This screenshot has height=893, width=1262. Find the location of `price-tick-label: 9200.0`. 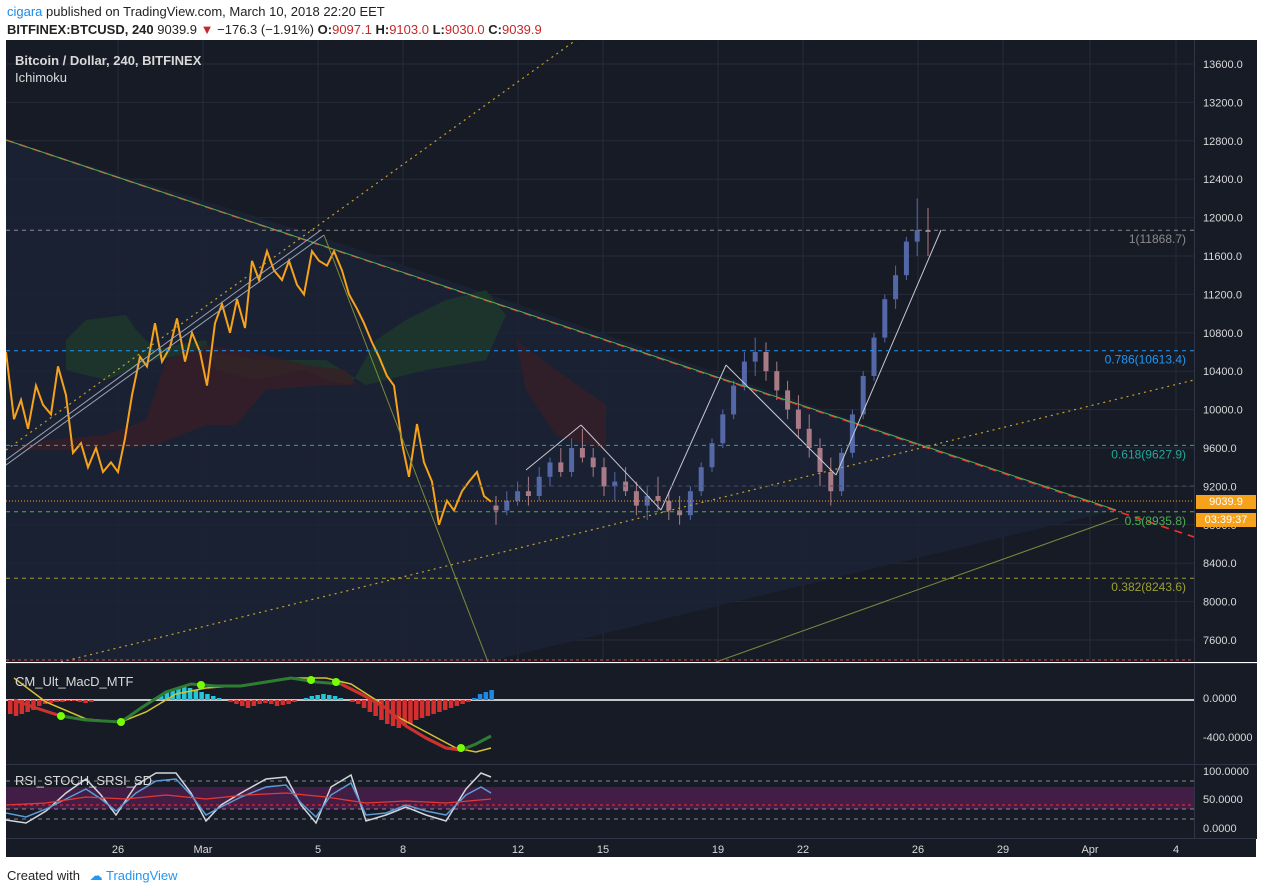

price-tick-label: 9200.0 is located at coordinates (1220, 487).